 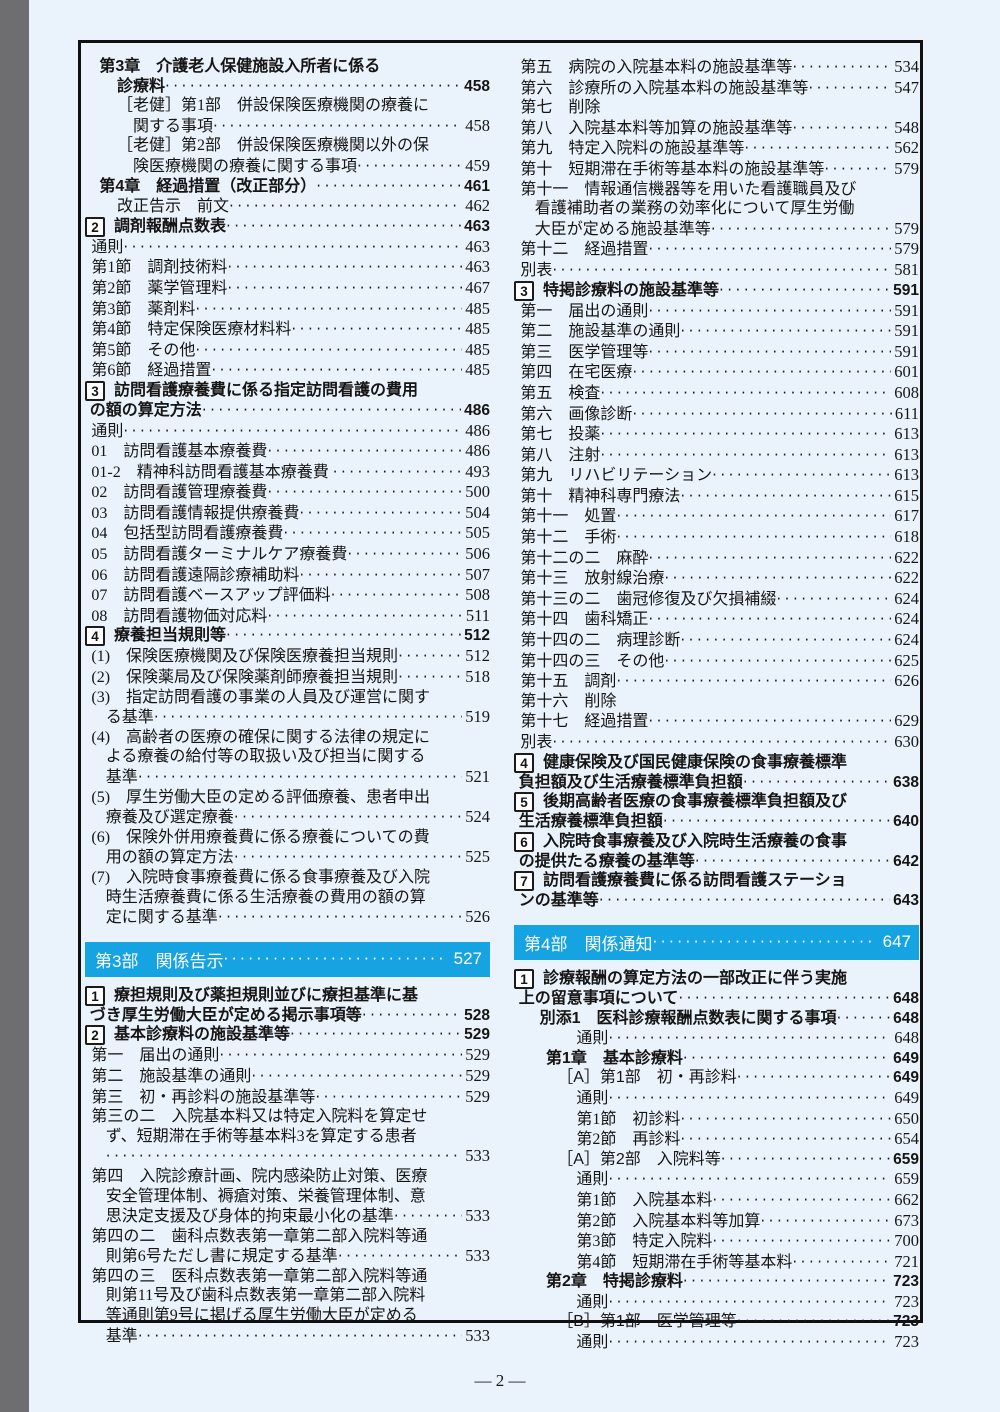 I want to click on toc-entry: 通則 723, so click(x=716, y=1302).